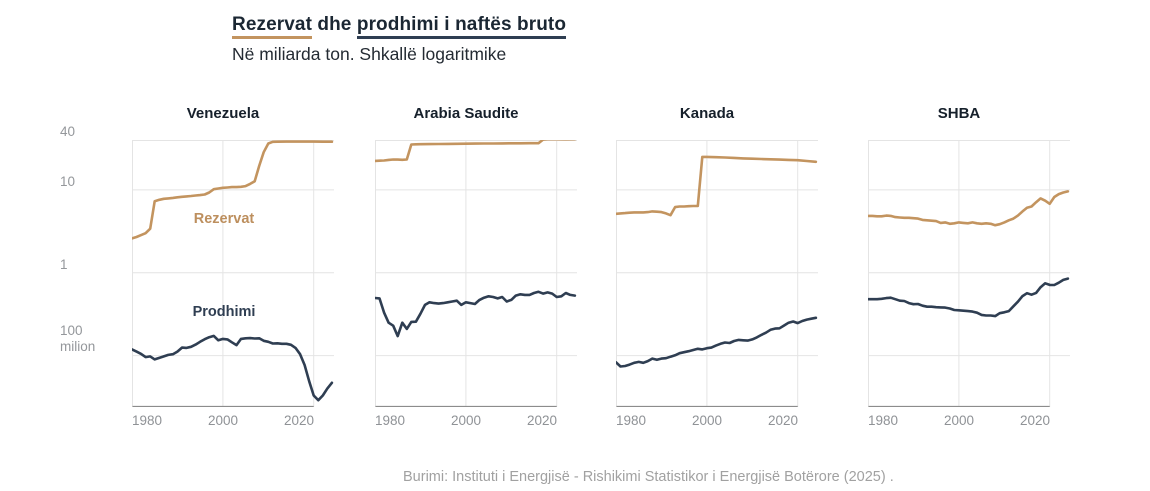 The height and width of the screenshot is (491, 1150). I want to click on series-label-production: Prodhimi, so click(224, 312).